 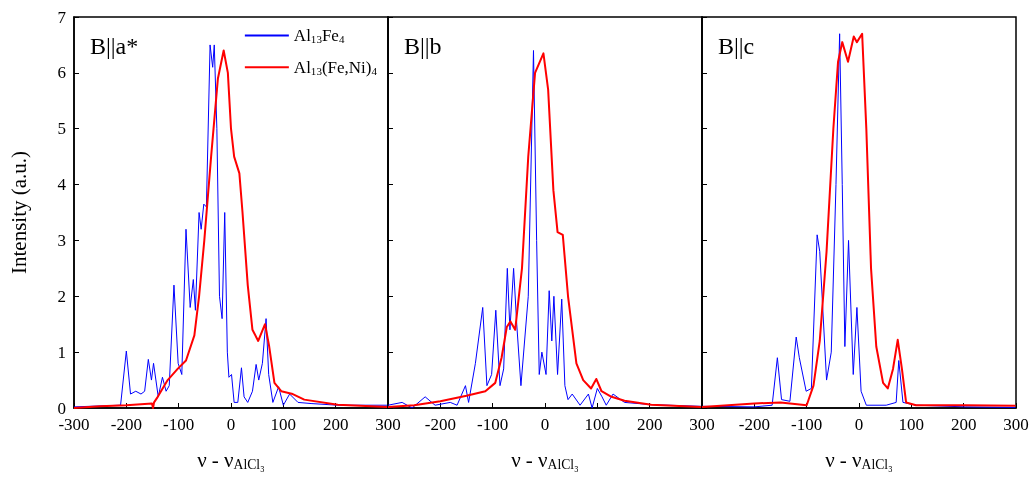 What do you see at coordinates (61, 129) in the screenshot?
I see `y-tick-label: 5` at bounding box center [61, 129].